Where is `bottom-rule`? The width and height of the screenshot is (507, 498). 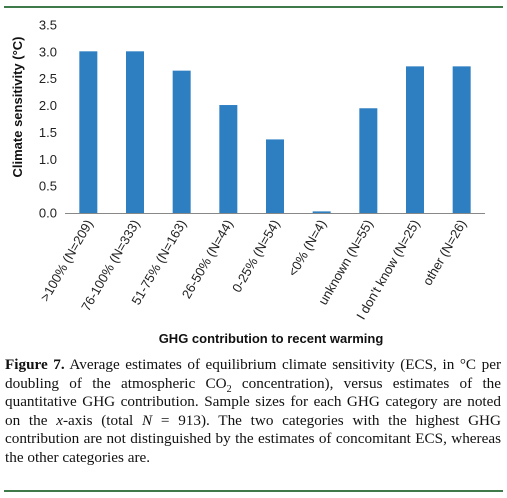
bottom-rule is located at coordinates (253, 491).